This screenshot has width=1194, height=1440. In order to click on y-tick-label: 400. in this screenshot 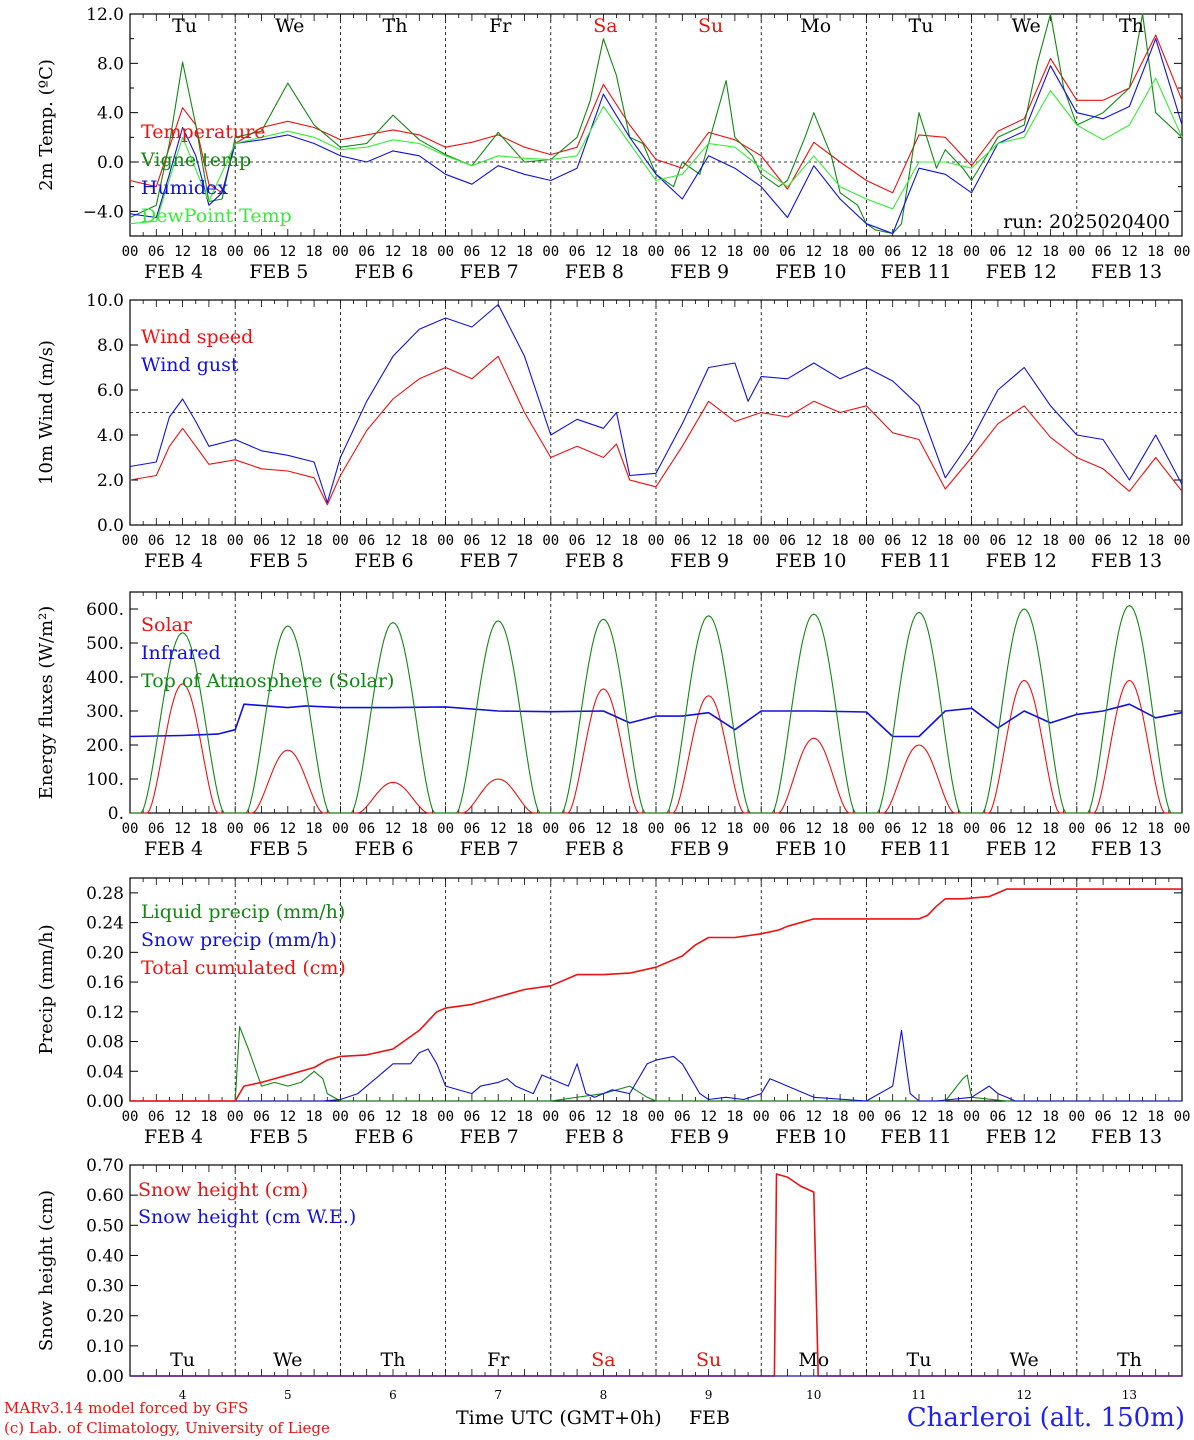, I will do `click(105, 678)`.